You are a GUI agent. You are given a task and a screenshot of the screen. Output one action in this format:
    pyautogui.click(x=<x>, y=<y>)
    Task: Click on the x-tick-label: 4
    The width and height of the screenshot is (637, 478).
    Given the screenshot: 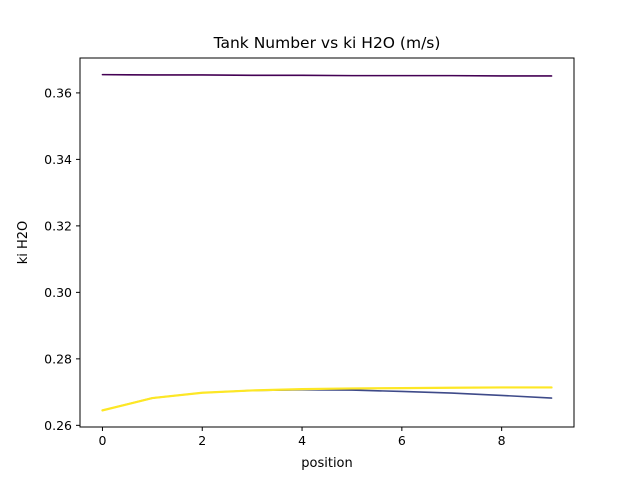 What is the action you would take?
    pyautogui.click(x=302, y=440)
    